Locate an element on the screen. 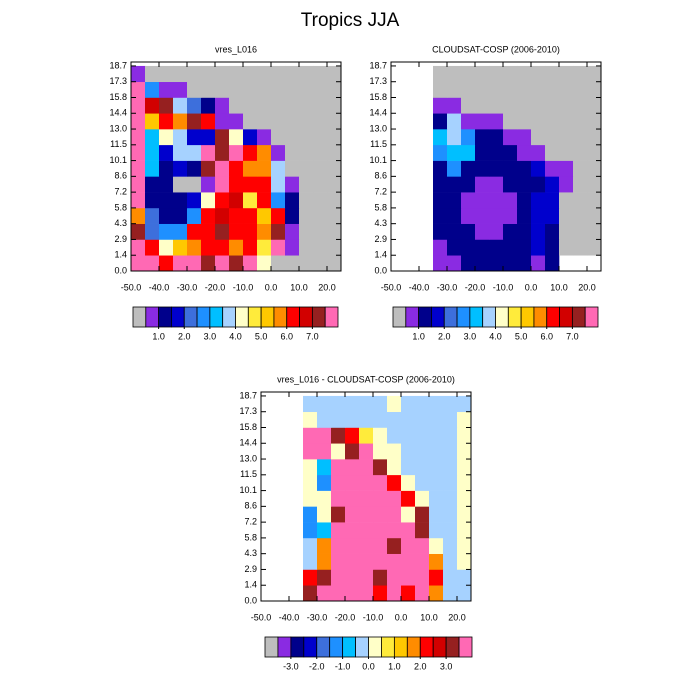 The width and height of the screenshot is (700, 700). colorbar-label: -1.0 is located at coordinates (343, 666).